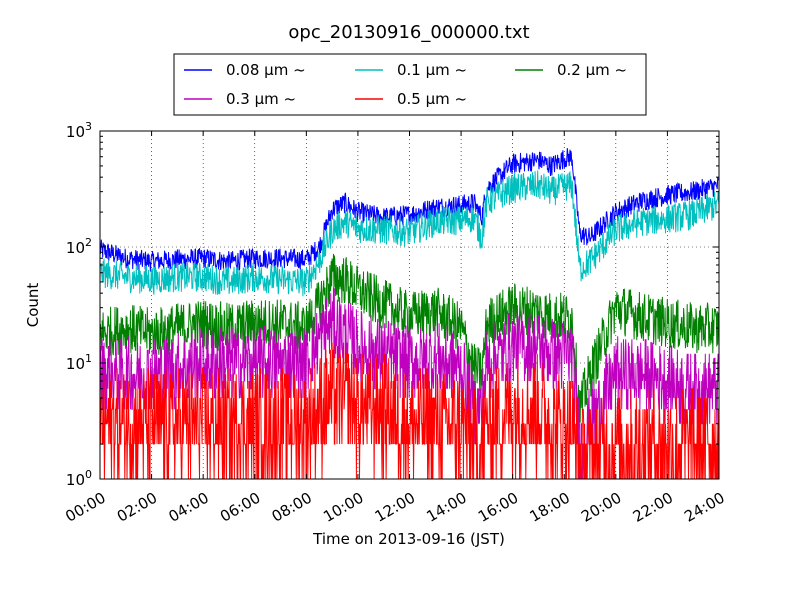  What do you see at coordinates (432, 70) in the screenshot?
I see `legend-entry-label: 0.1 μm ~` at bounding box center [432, 70].